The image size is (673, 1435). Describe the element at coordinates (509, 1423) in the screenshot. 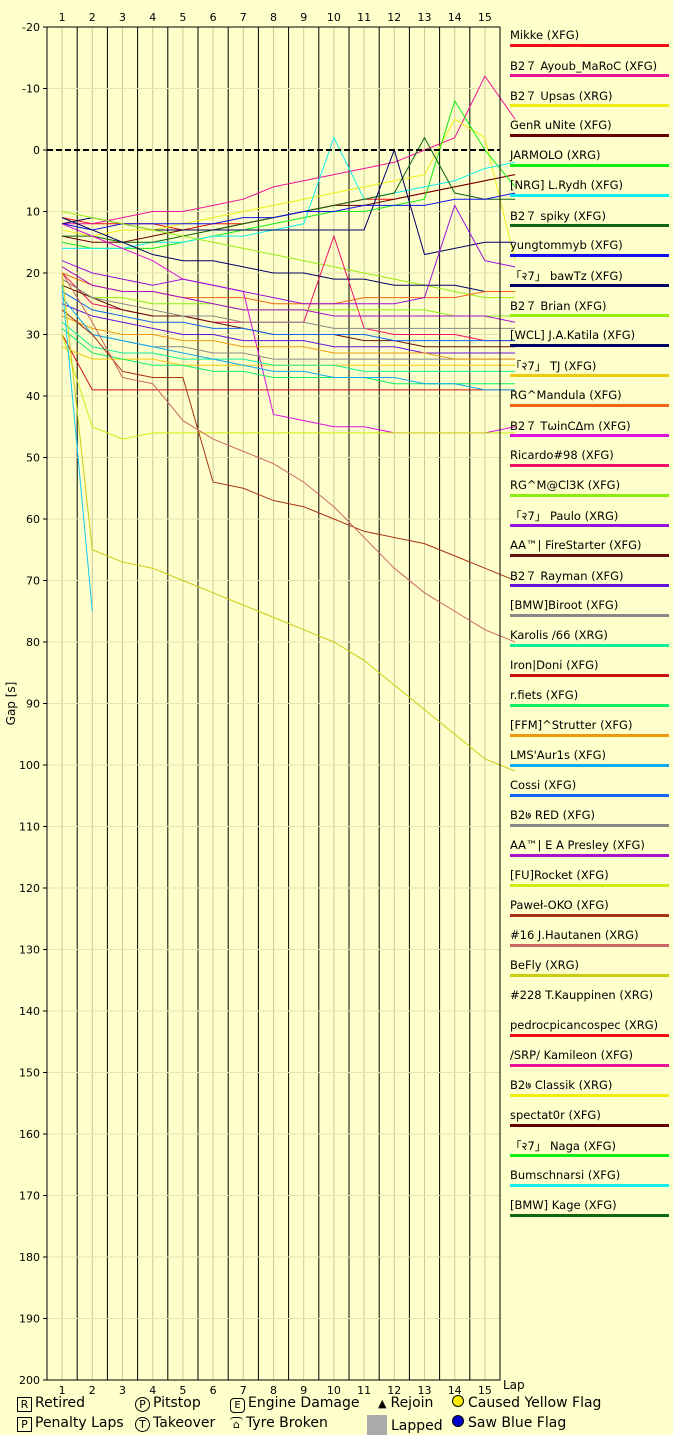

I see `key-blue: Saw Blue Flag` at that location.